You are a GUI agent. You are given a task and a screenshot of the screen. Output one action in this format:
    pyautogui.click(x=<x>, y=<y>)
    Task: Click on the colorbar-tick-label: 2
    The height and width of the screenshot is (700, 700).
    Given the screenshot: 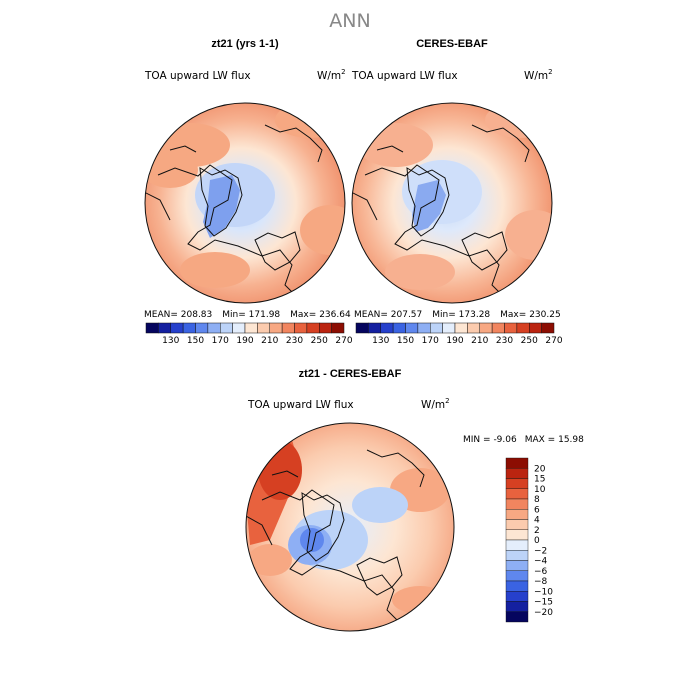 What is the action you would take?
    pyautogui.click(x=537, y=531)
    